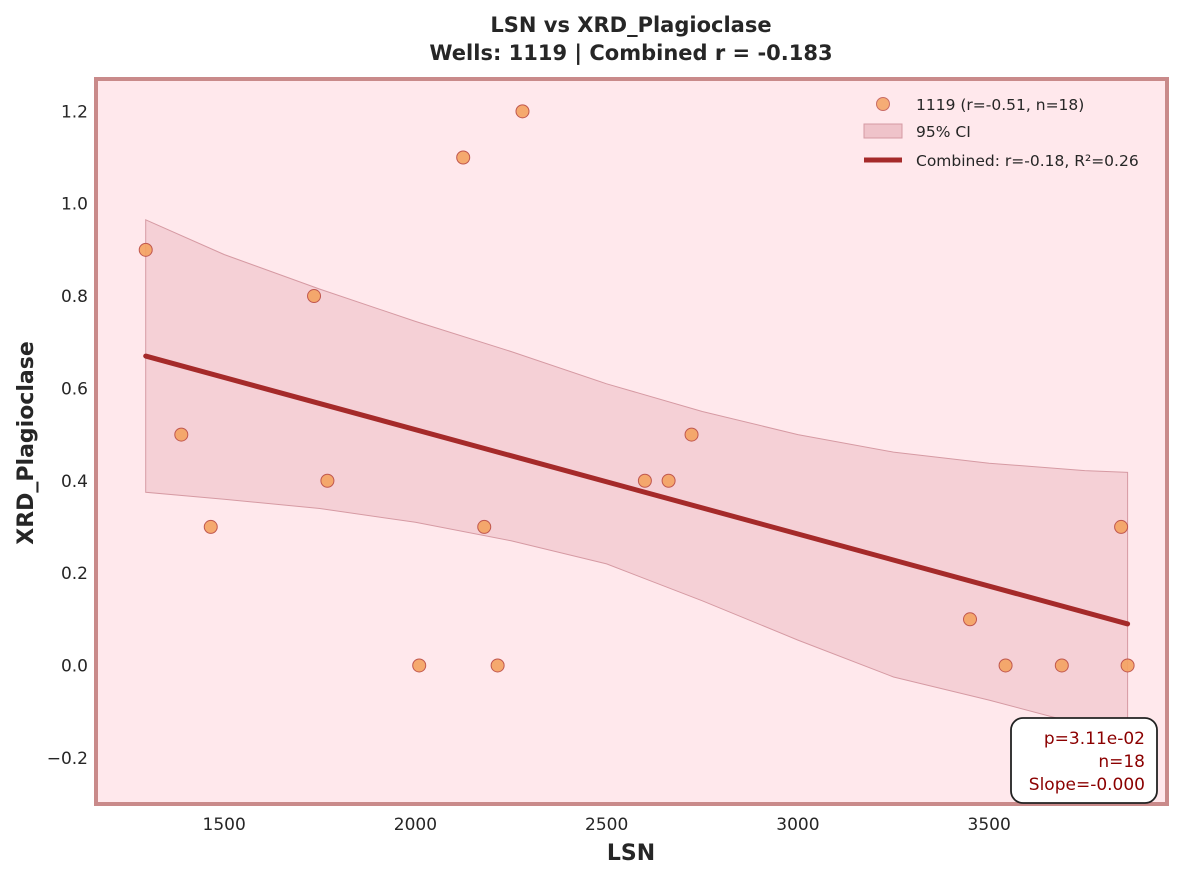 This screenshot has width=1182, height=880. What do you see at coordinates (630, 25) in the screenshot?
I see `chart-title: LSN vs XRD_Plagioclase` at bounding box center [630, 25].